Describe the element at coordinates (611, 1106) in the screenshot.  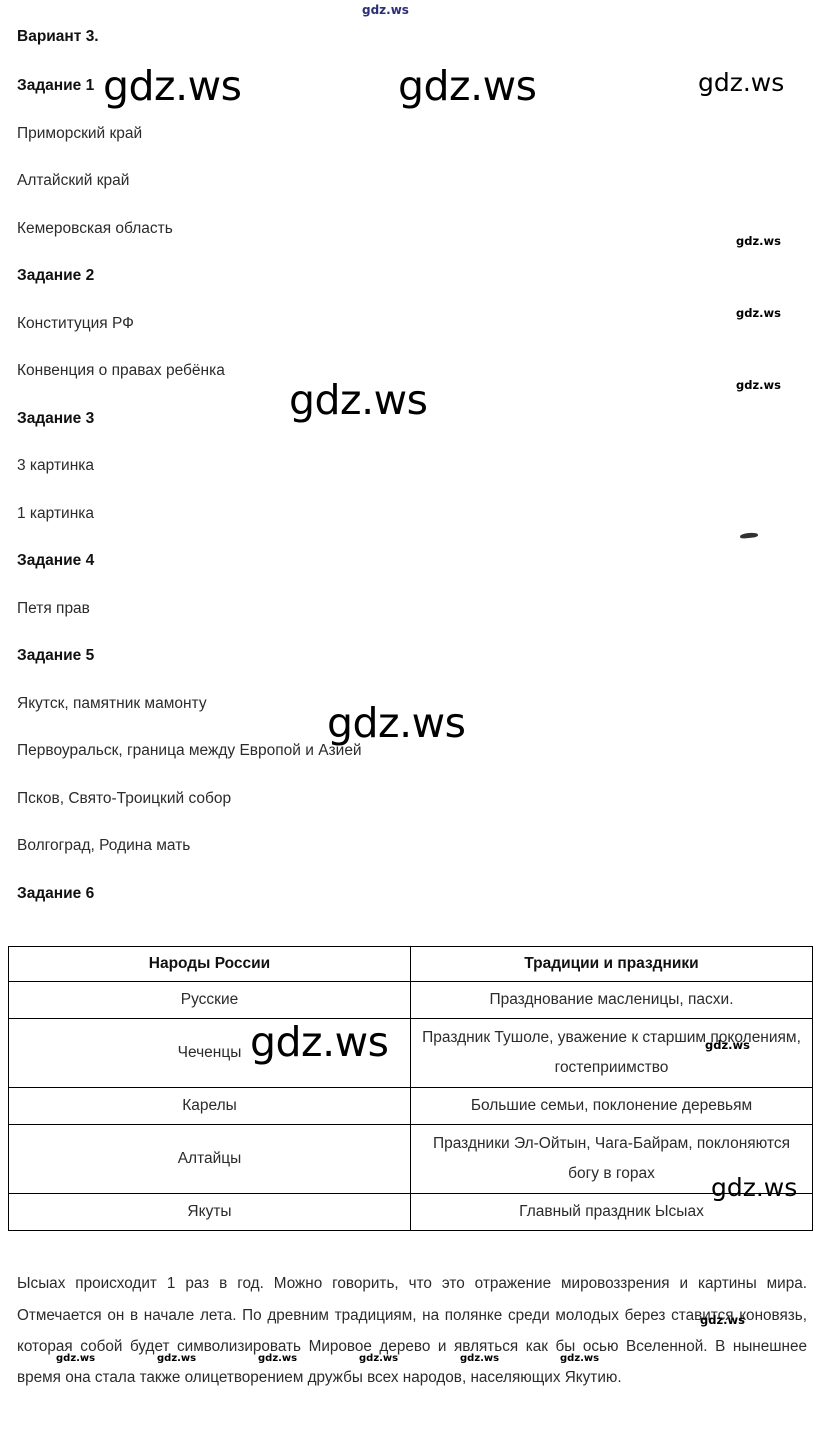
I see `cell-tradition: Большие семьи, поклонение деревьям` at that location.